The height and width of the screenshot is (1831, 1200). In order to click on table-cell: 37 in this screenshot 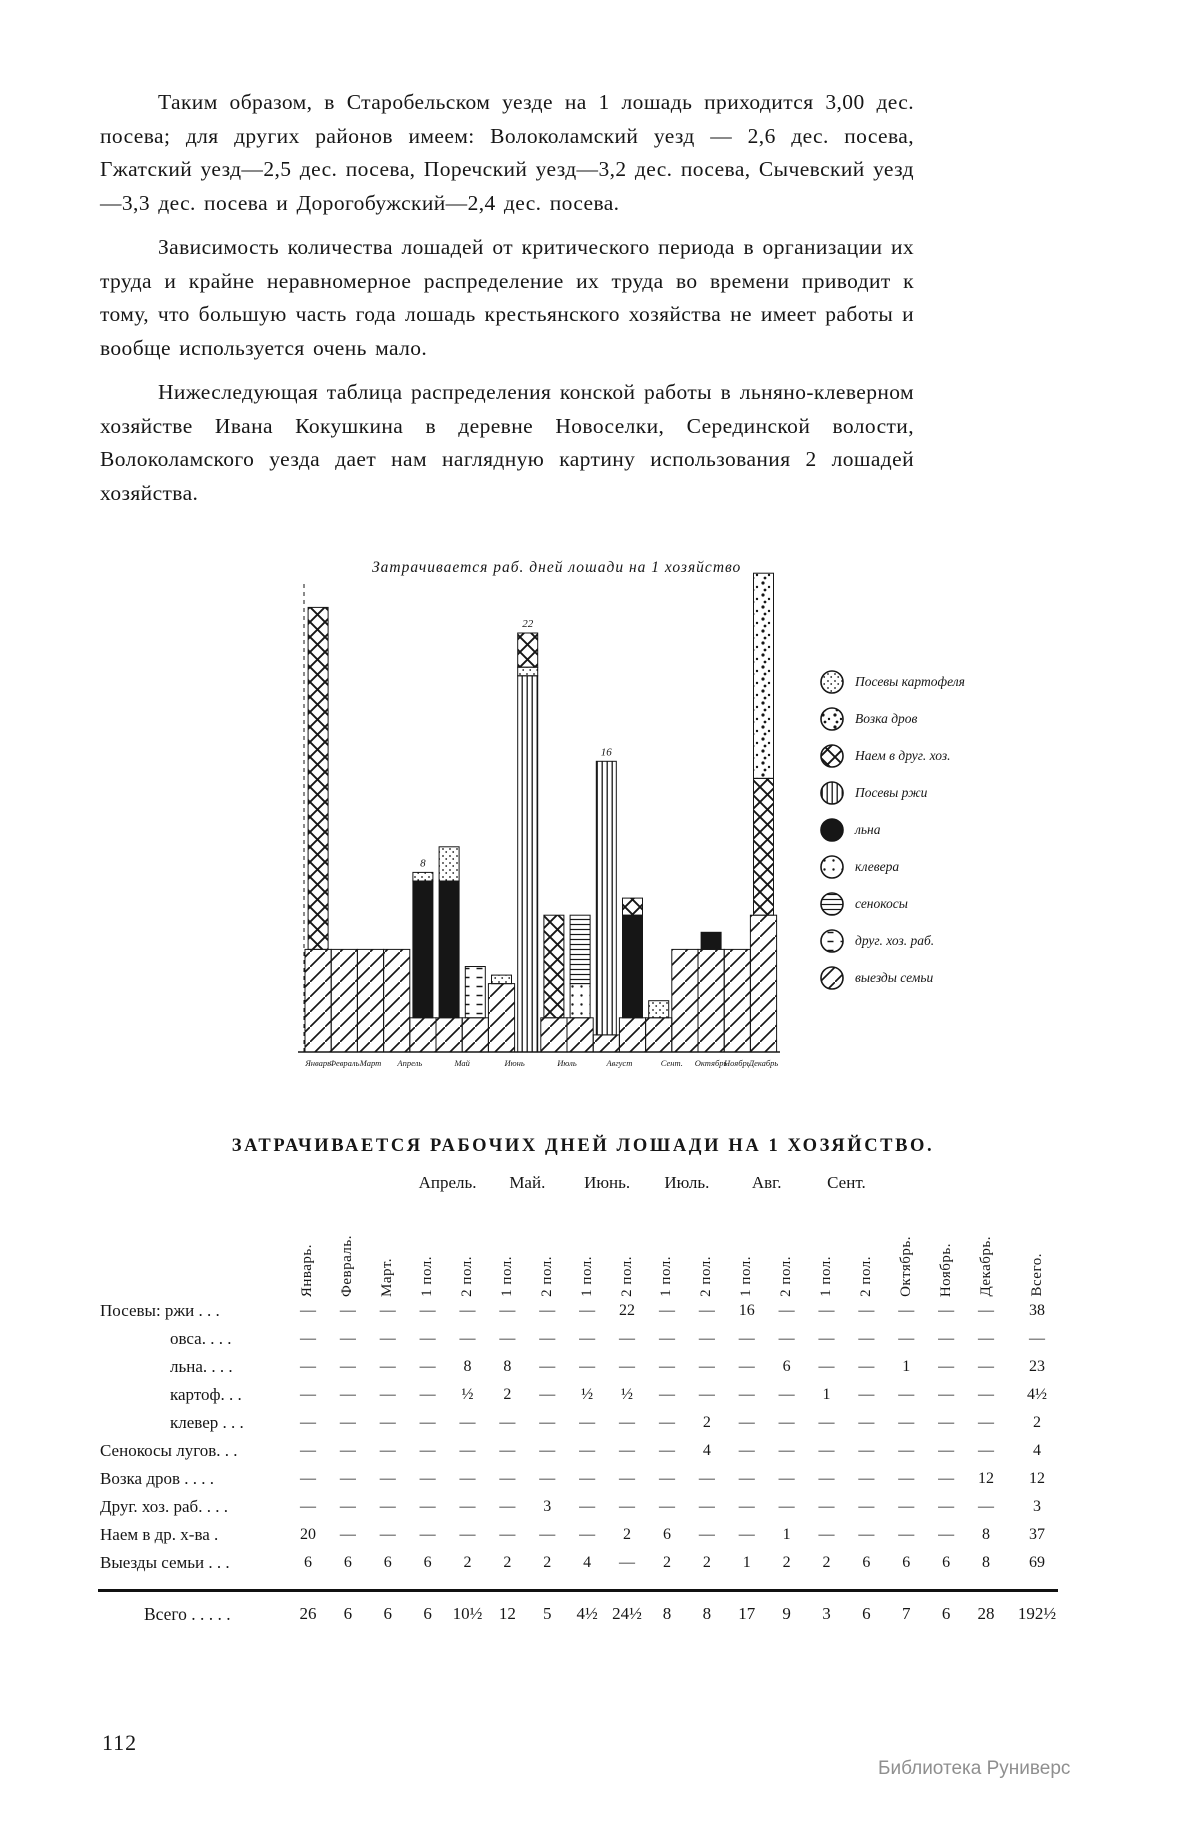, I will do `click(1037, 1534)`.